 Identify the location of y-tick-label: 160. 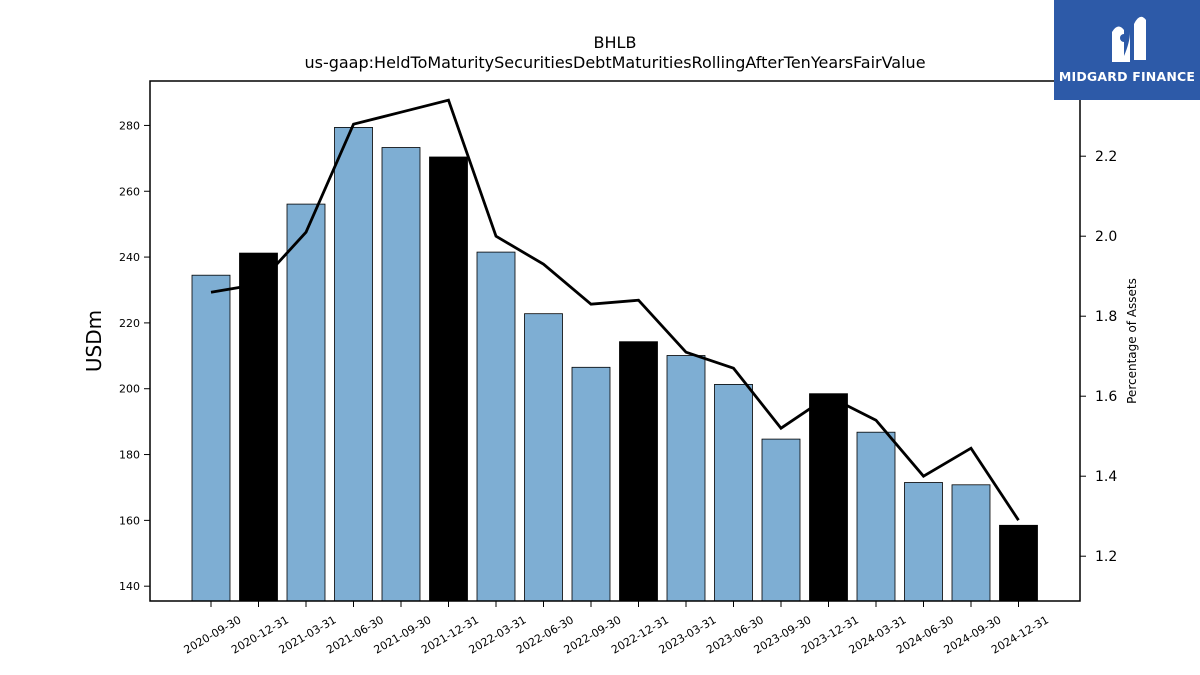
(129, 520).